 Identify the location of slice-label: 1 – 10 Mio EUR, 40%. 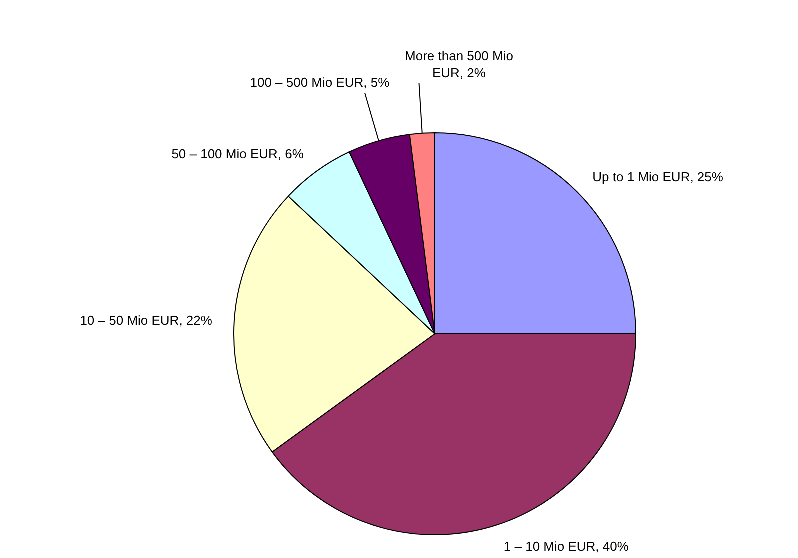
(567, 546).